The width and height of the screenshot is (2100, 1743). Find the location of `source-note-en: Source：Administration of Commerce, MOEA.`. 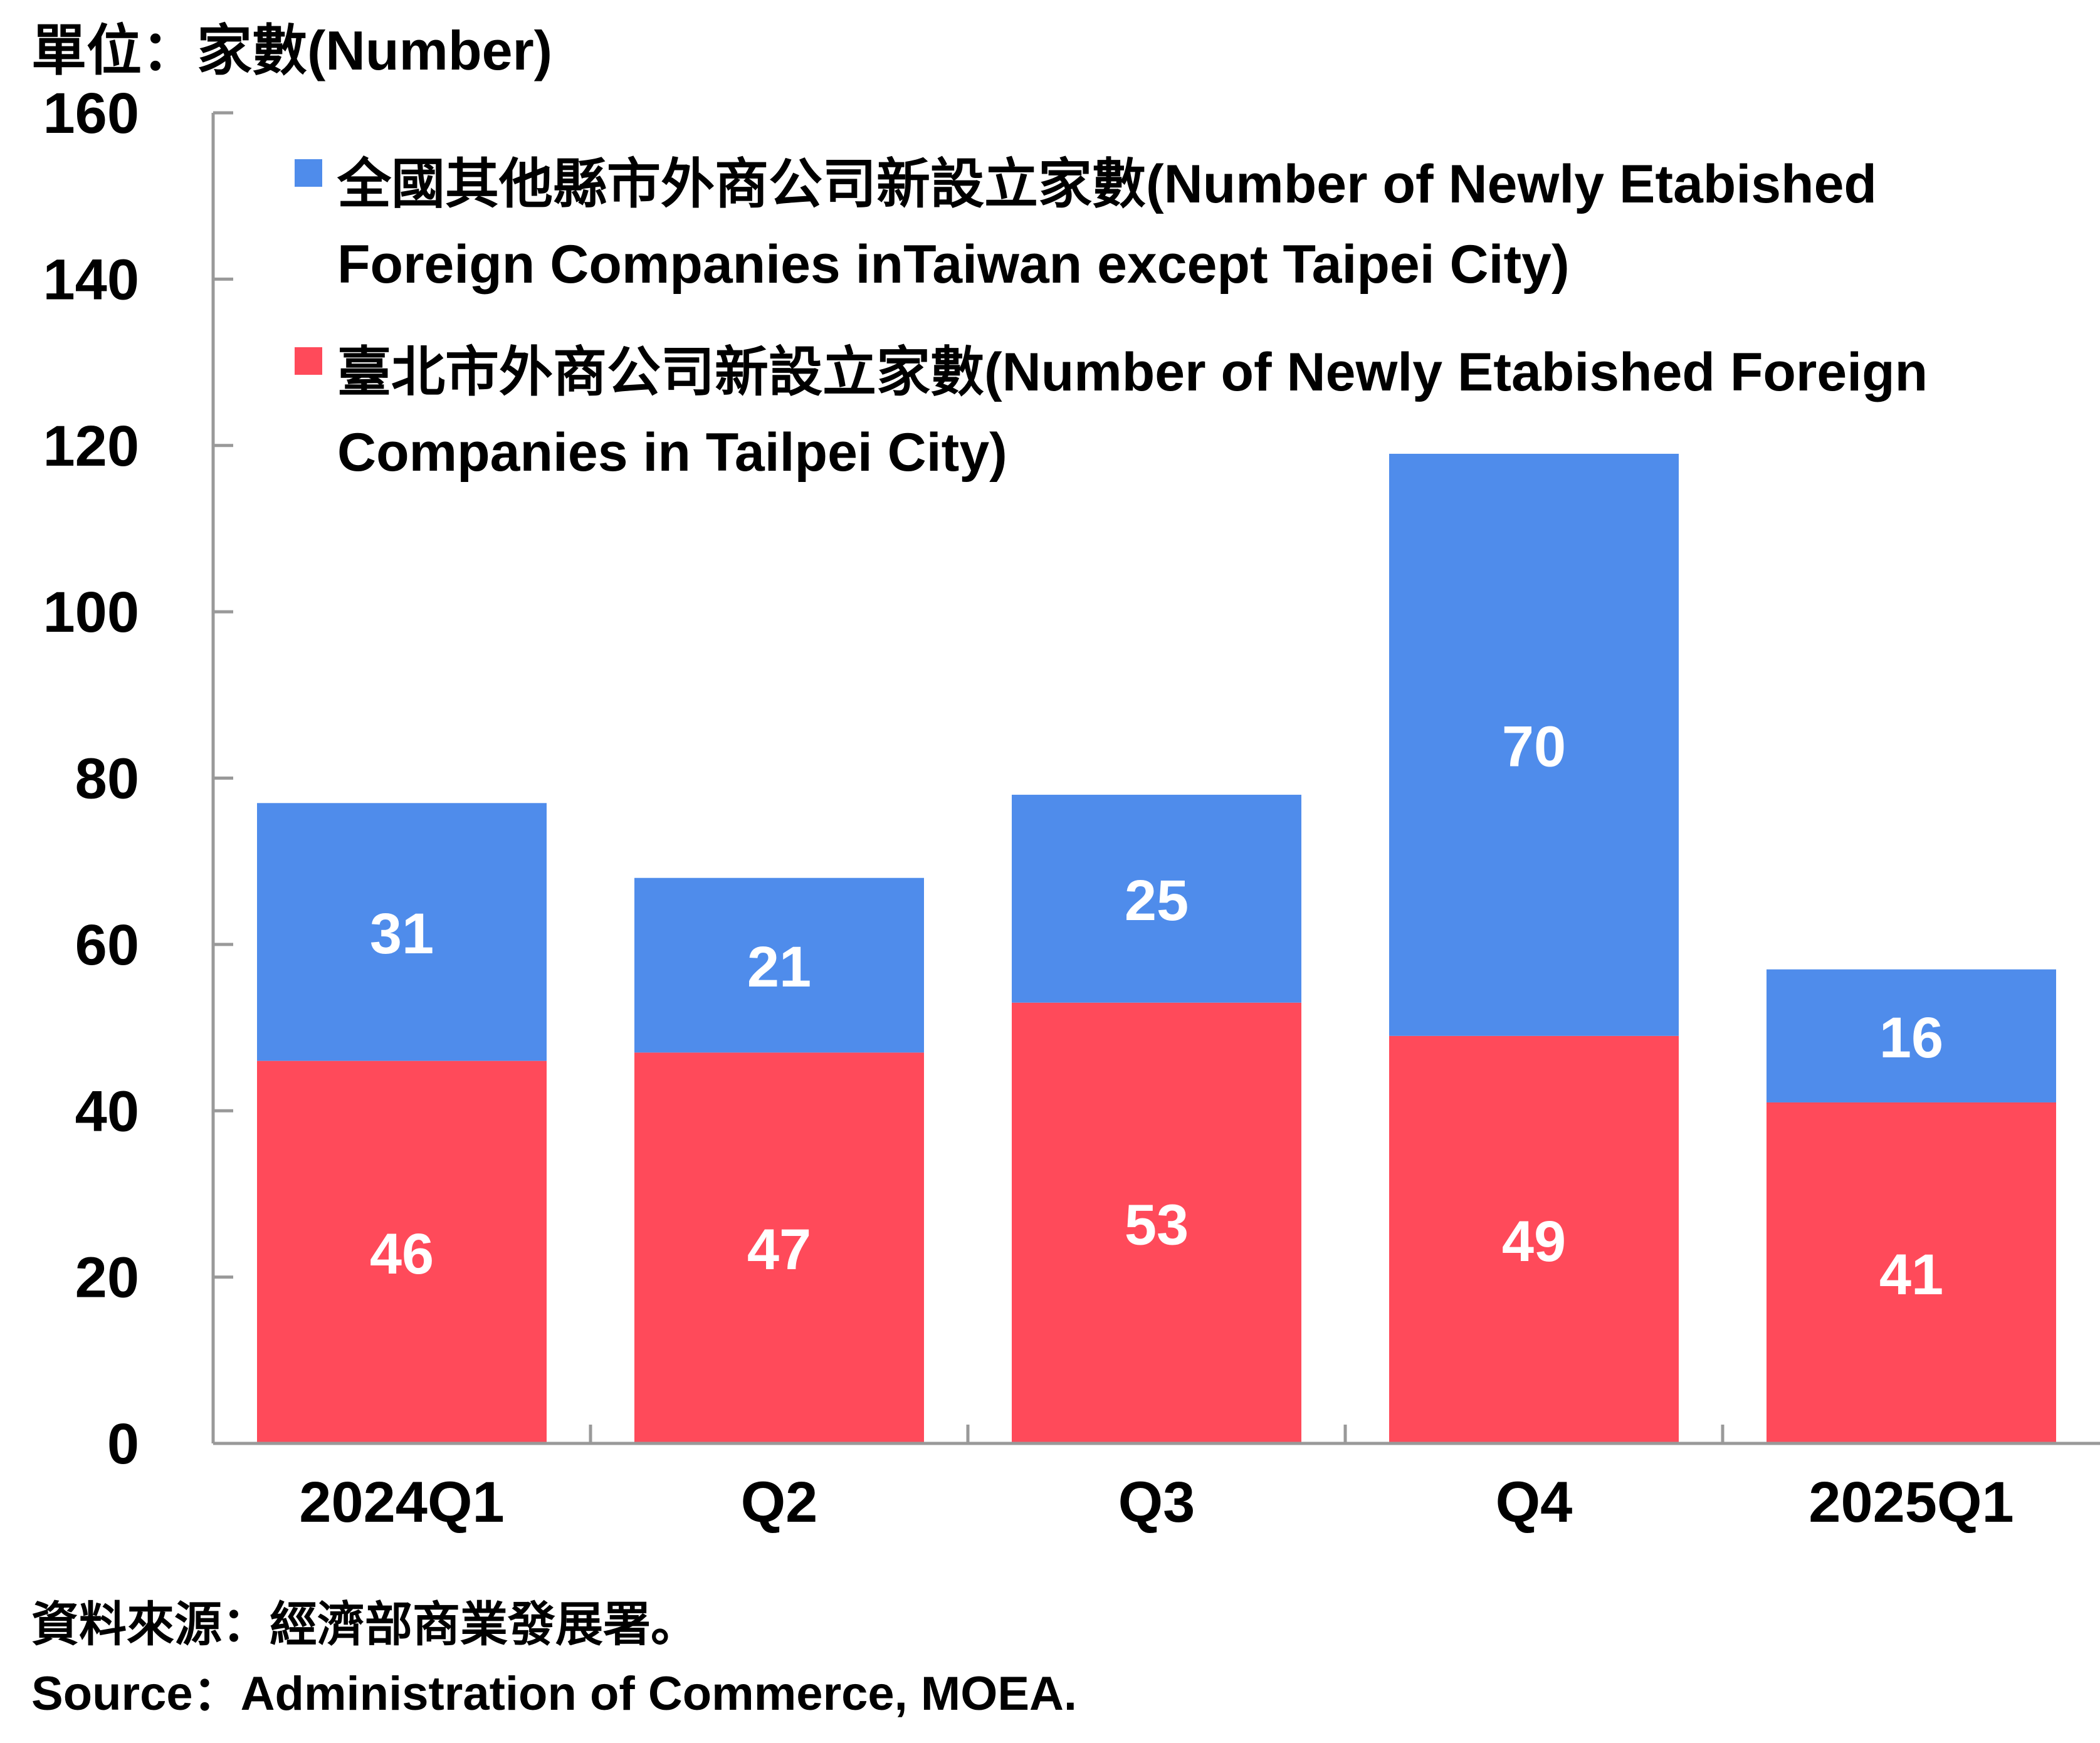

source-note-en: Source：Administration of Commerce, MOEA. is located at coordinates (554, 1693).